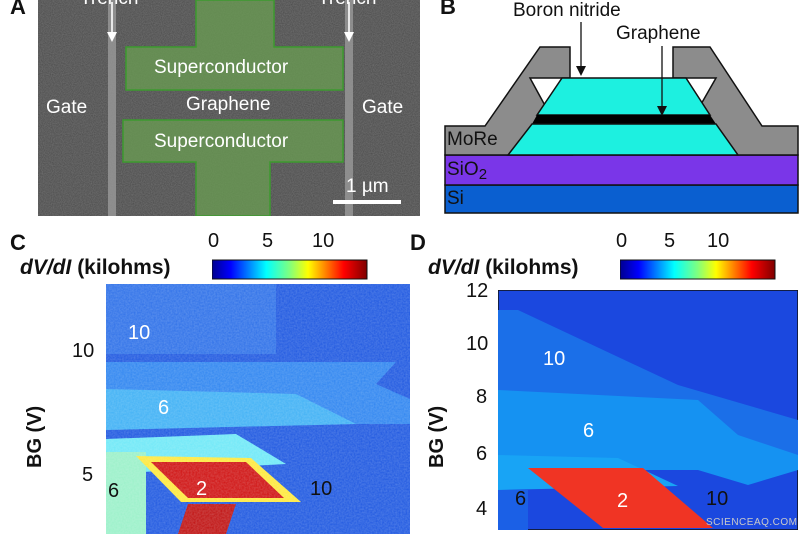  Describe the element at coordinates (752, 522) in the screenshot. I see `watermark: SCIENCEAQ.COM` at that location.